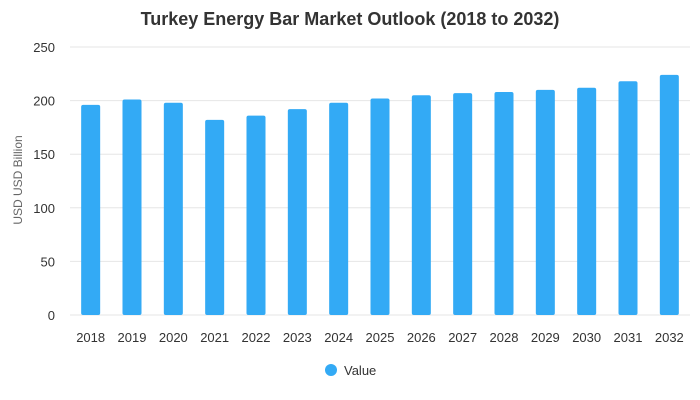 Image resolution: width=700 pixels, height=400 pixels. What do you see at coordinates (587, 201) in the screenshot?
I see `bar-2030` at bounding box center [587, 201].